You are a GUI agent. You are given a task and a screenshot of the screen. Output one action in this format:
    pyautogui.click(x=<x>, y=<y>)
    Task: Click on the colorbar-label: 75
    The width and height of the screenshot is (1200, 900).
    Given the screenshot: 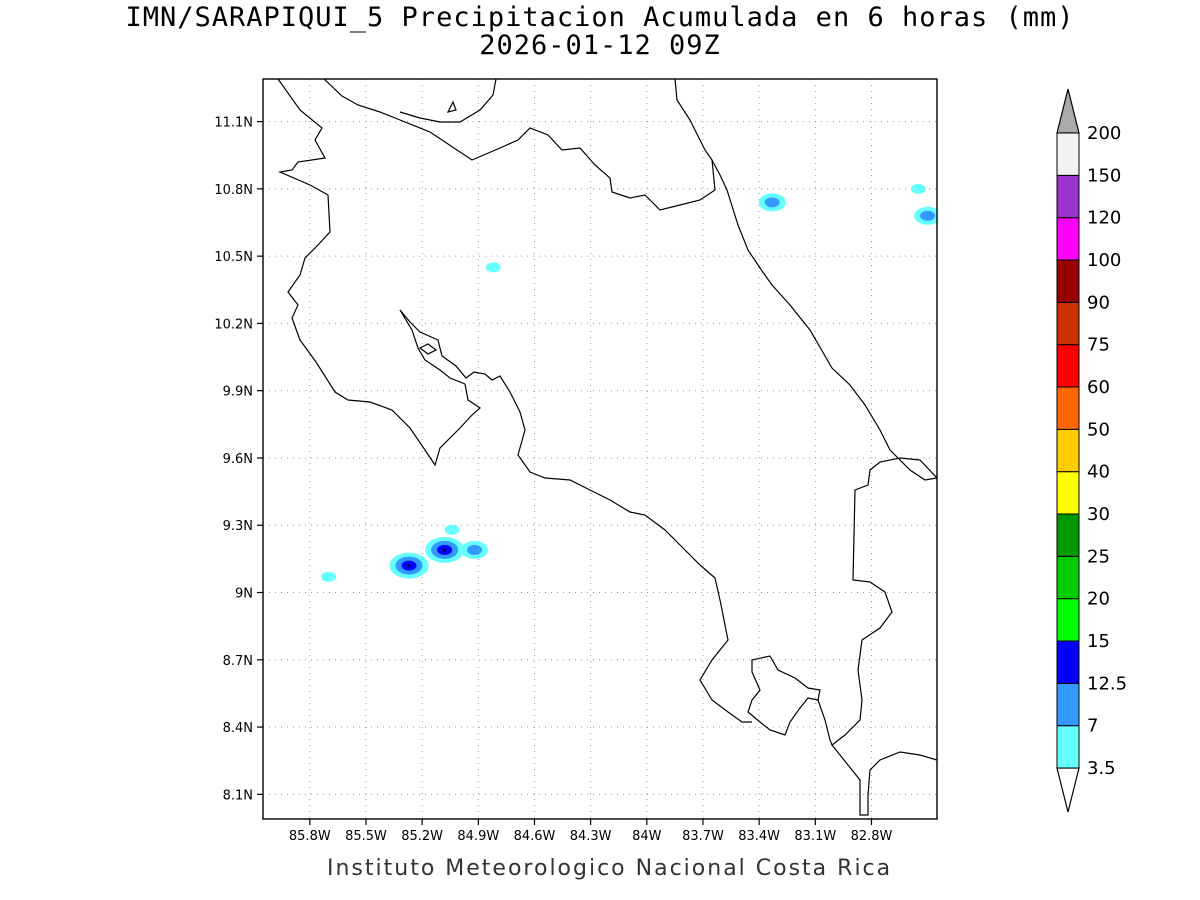 What is the action you would take?
    pyautogui.click(x=1098, y=345)
    